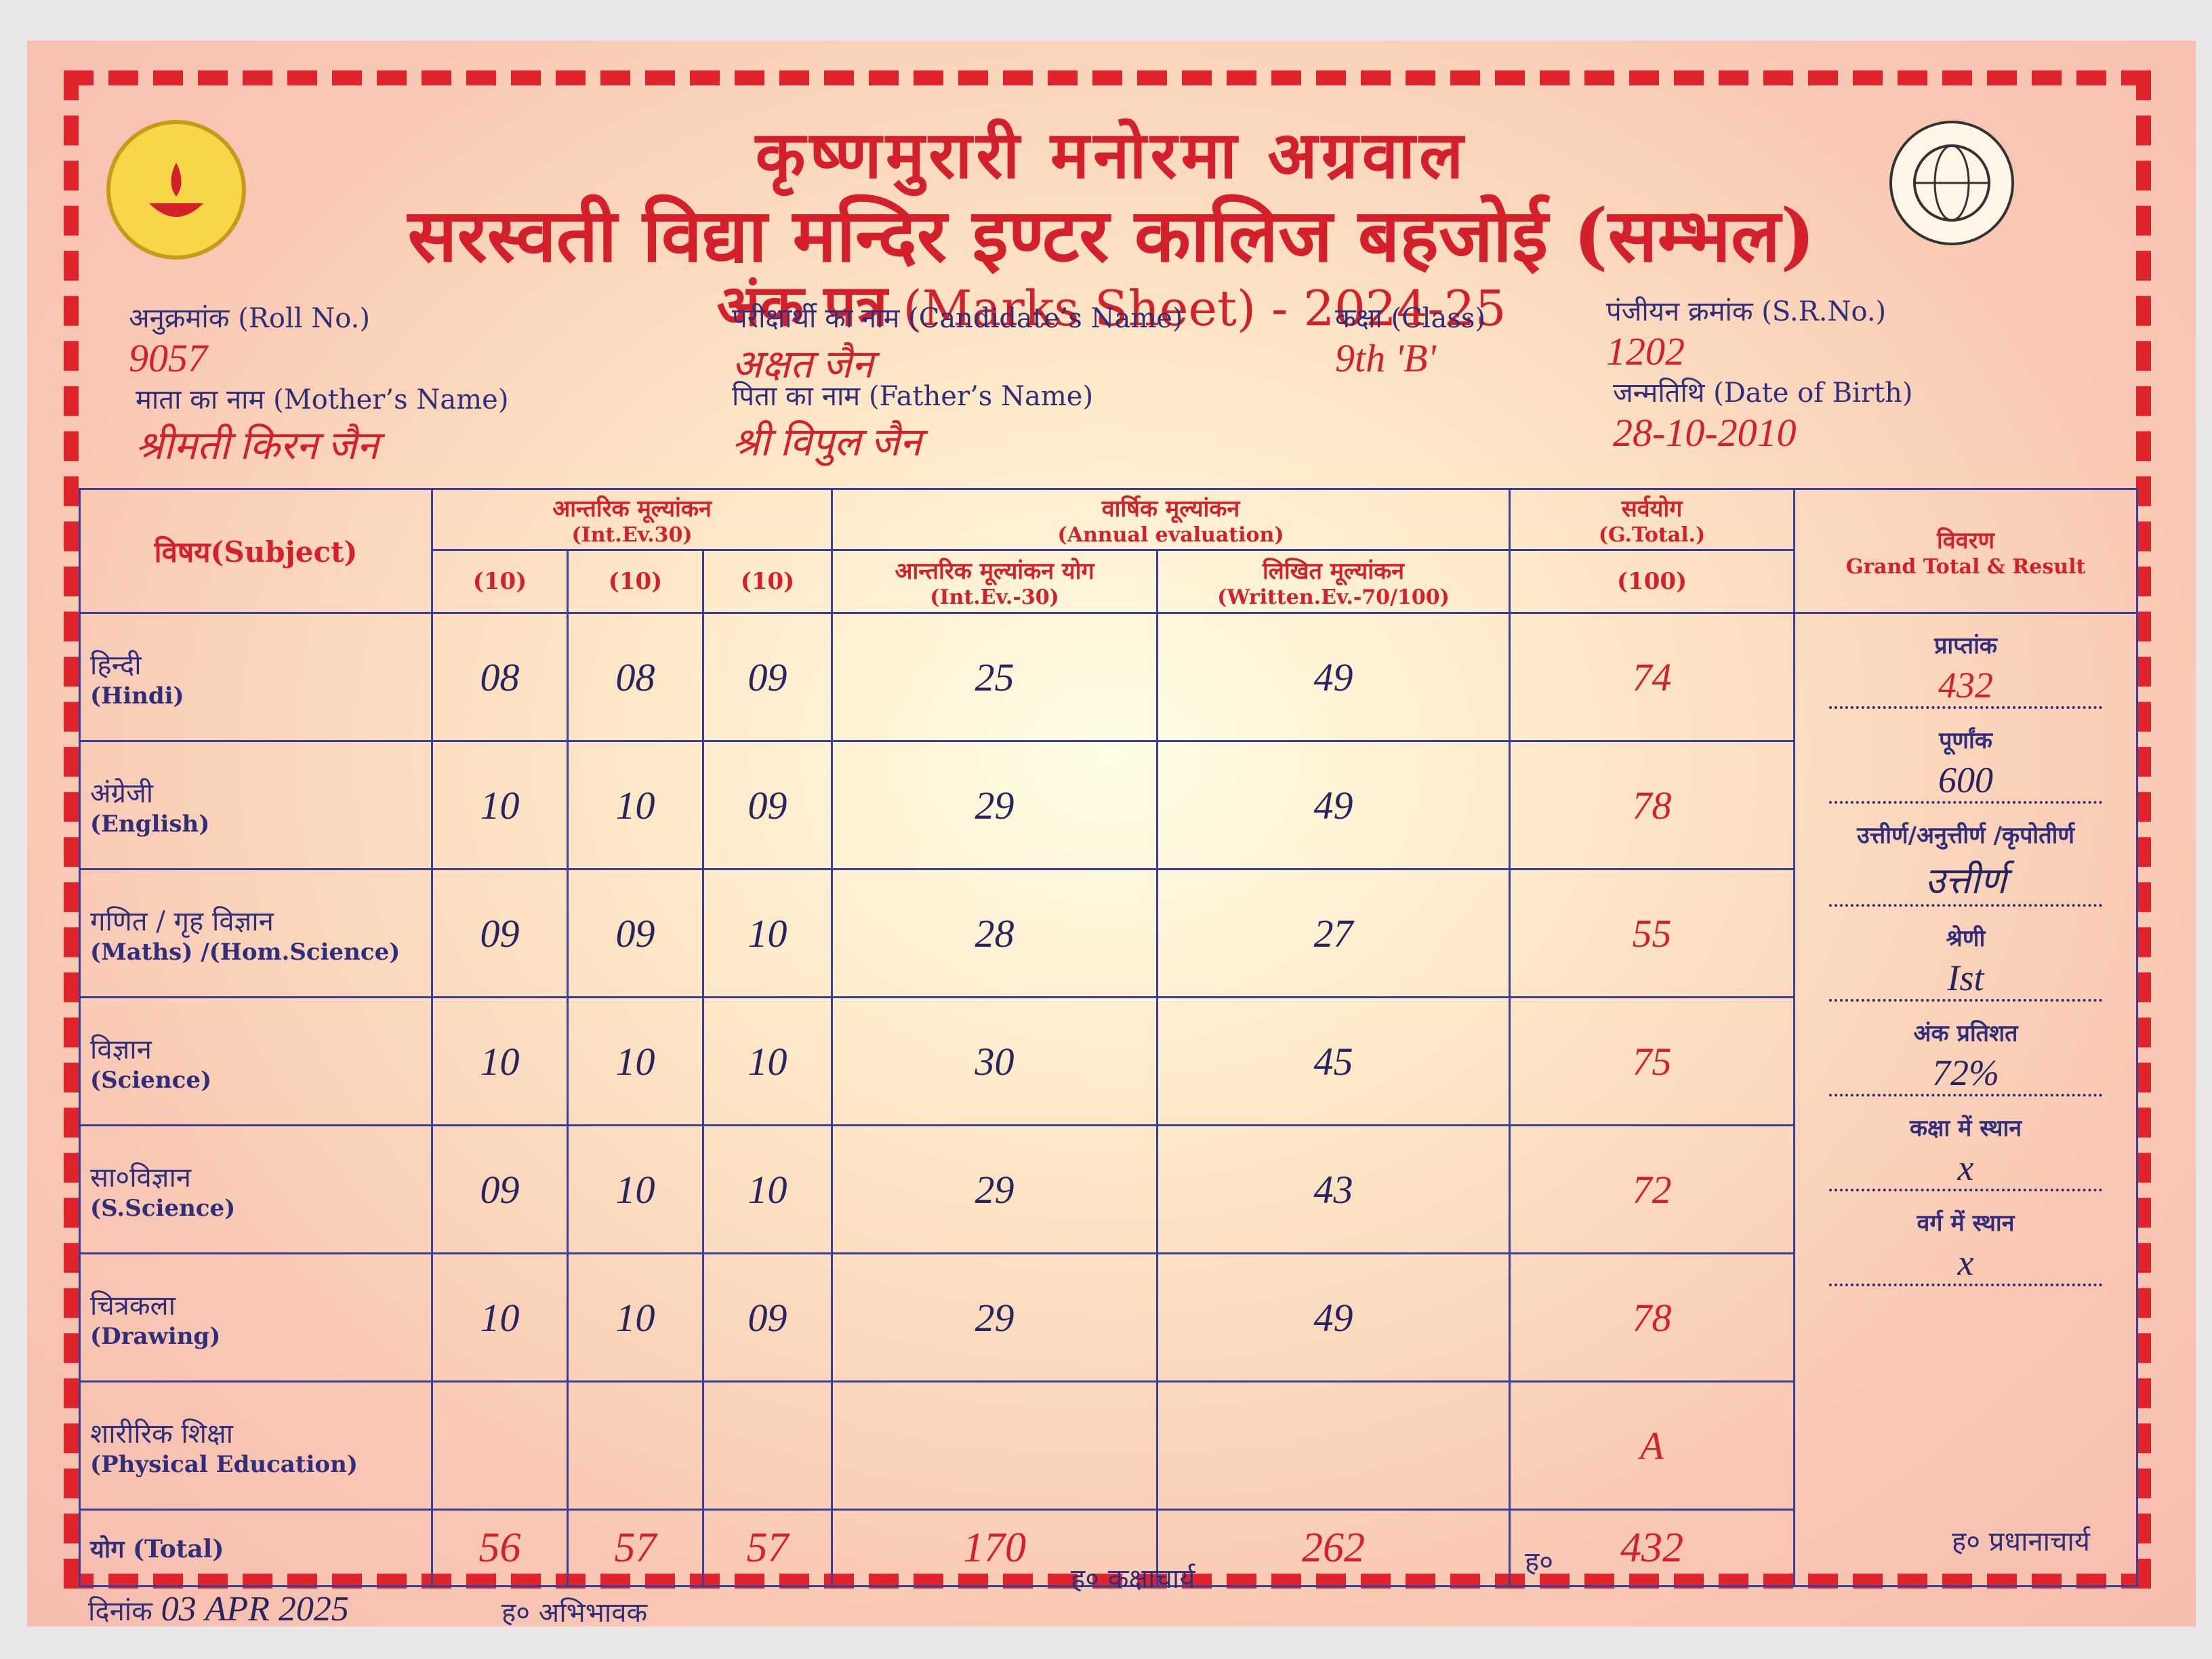 The width and height of the screenshot is (2212, 1659). What do you see at coordinates (176, 190) in the screenshot?
I see `school-logo` at bounding box center [176, 190].